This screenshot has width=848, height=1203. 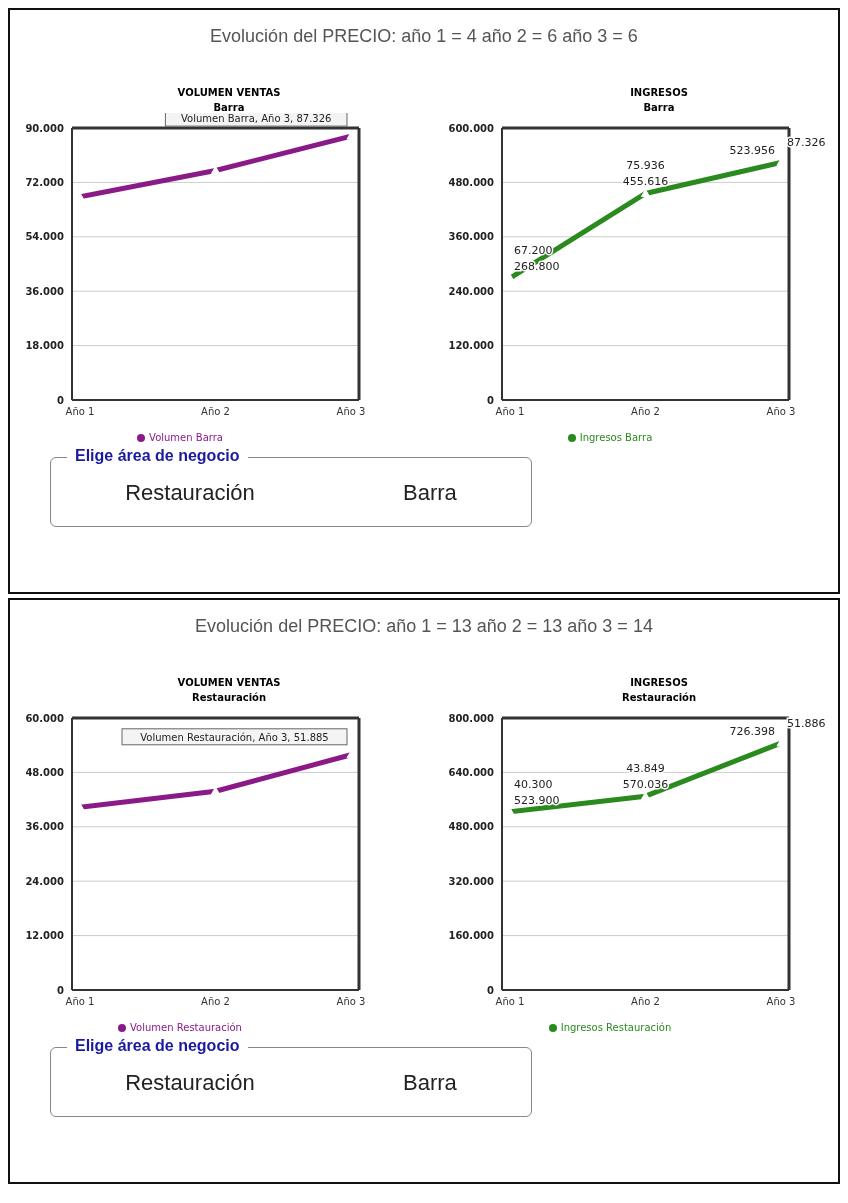 What do you see at coordinates (471, 936) in the screenshot?
I see `y-tick-label: 160.000` at bounding box center [471, 936].